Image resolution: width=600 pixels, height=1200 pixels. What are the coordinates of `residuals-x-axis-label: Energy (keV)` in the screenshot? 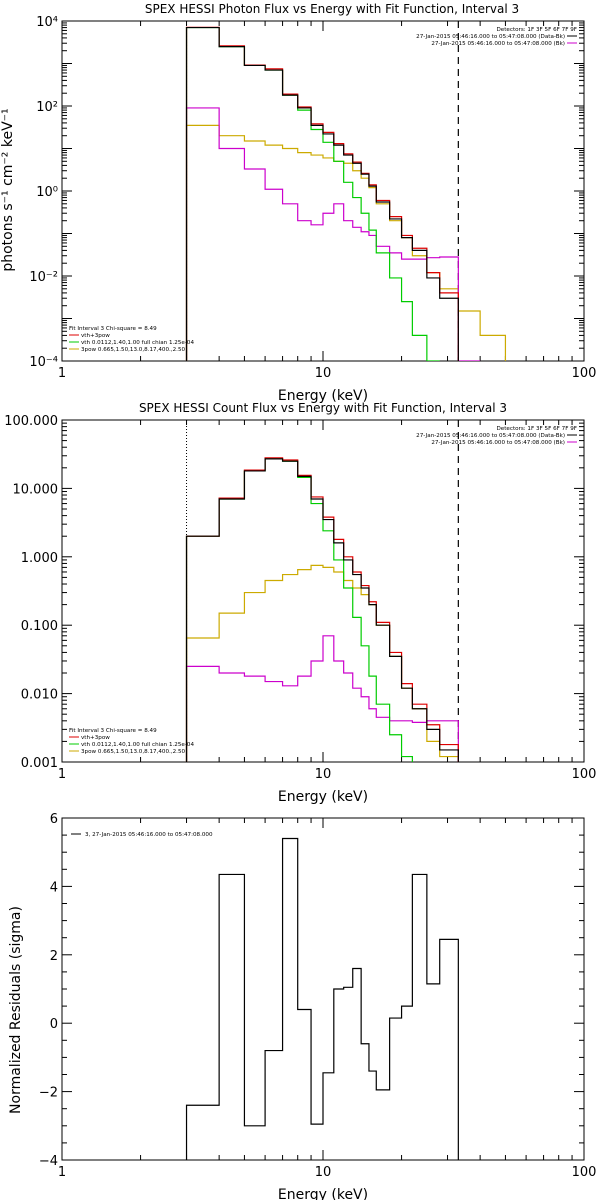 It's located at (323, 1193).